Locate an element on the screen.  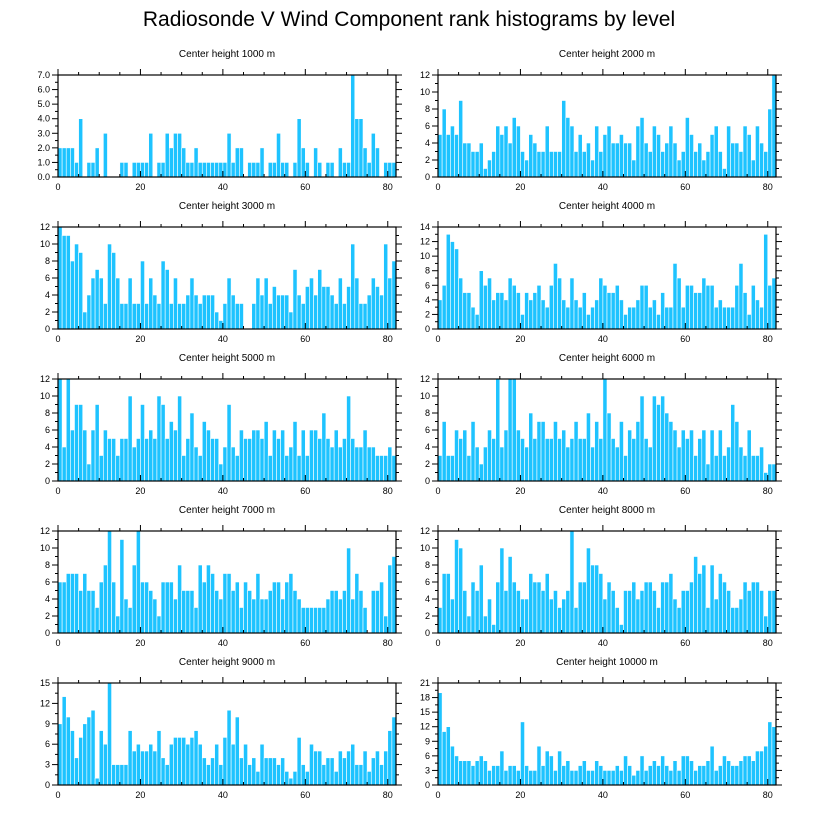
x-tick-label: 60 is located at coordinates (685, 187).